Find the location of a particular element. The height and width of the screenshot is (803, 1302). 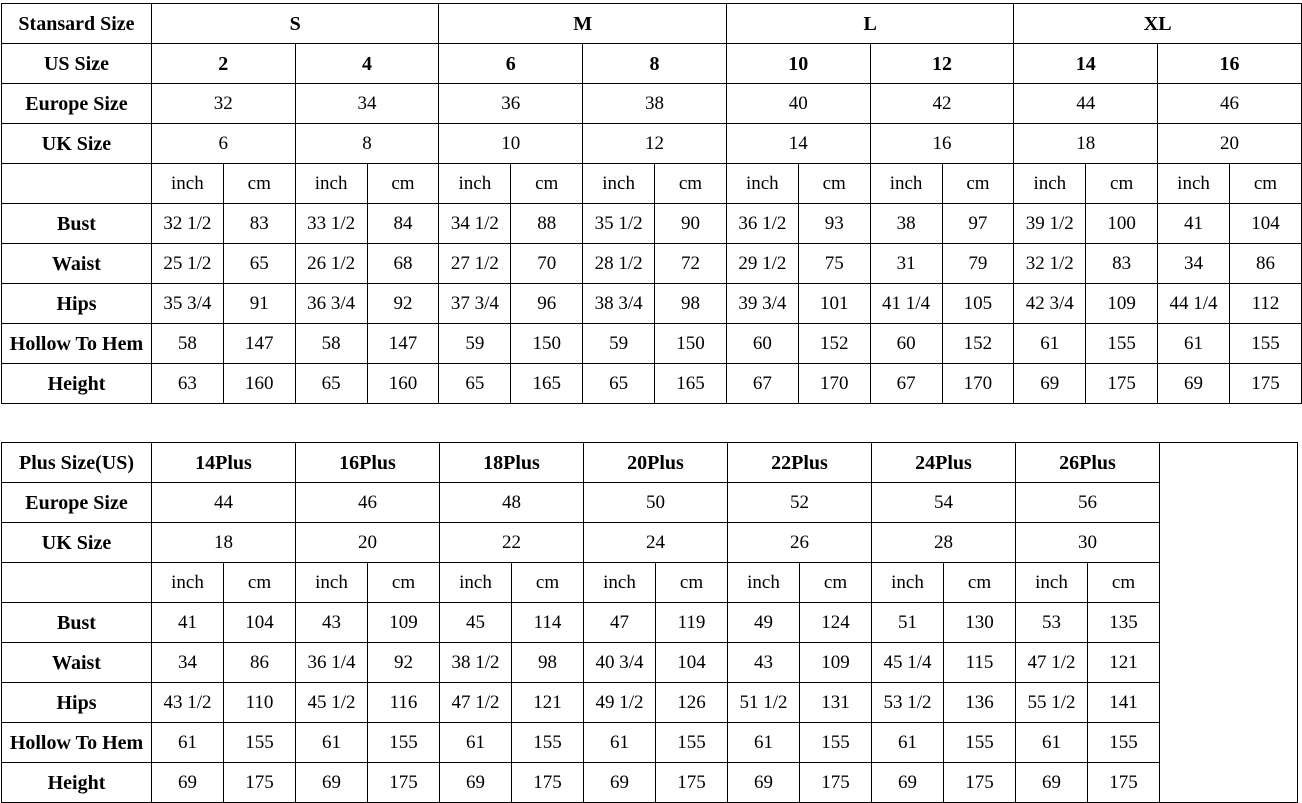

row-label: Bust is located at coordinates (76, 223).